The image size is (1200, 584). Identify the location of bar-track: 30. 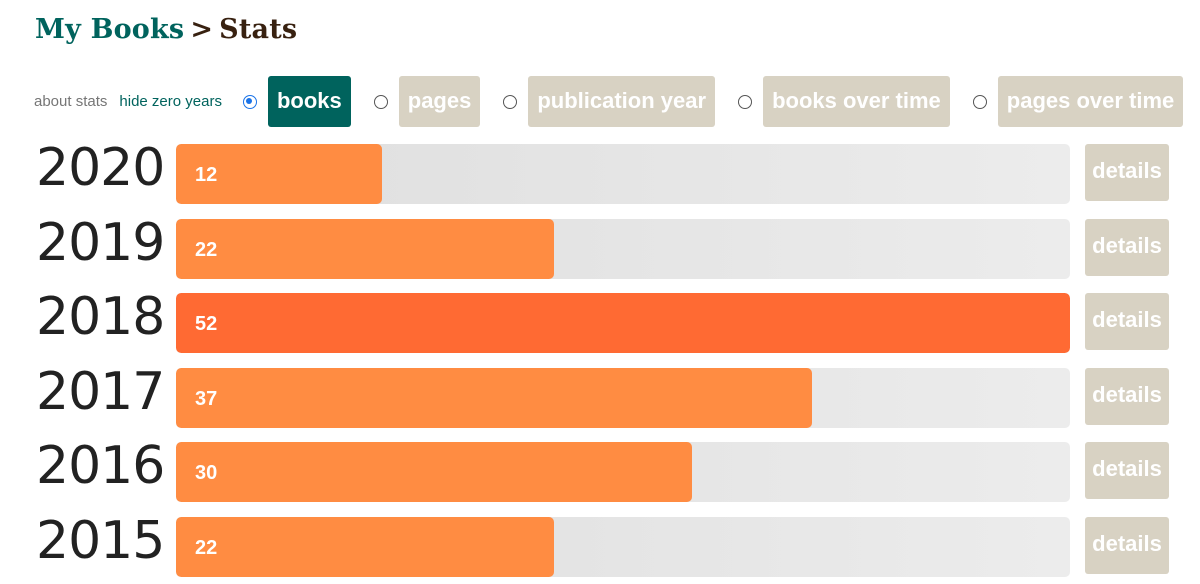
(623, 472).